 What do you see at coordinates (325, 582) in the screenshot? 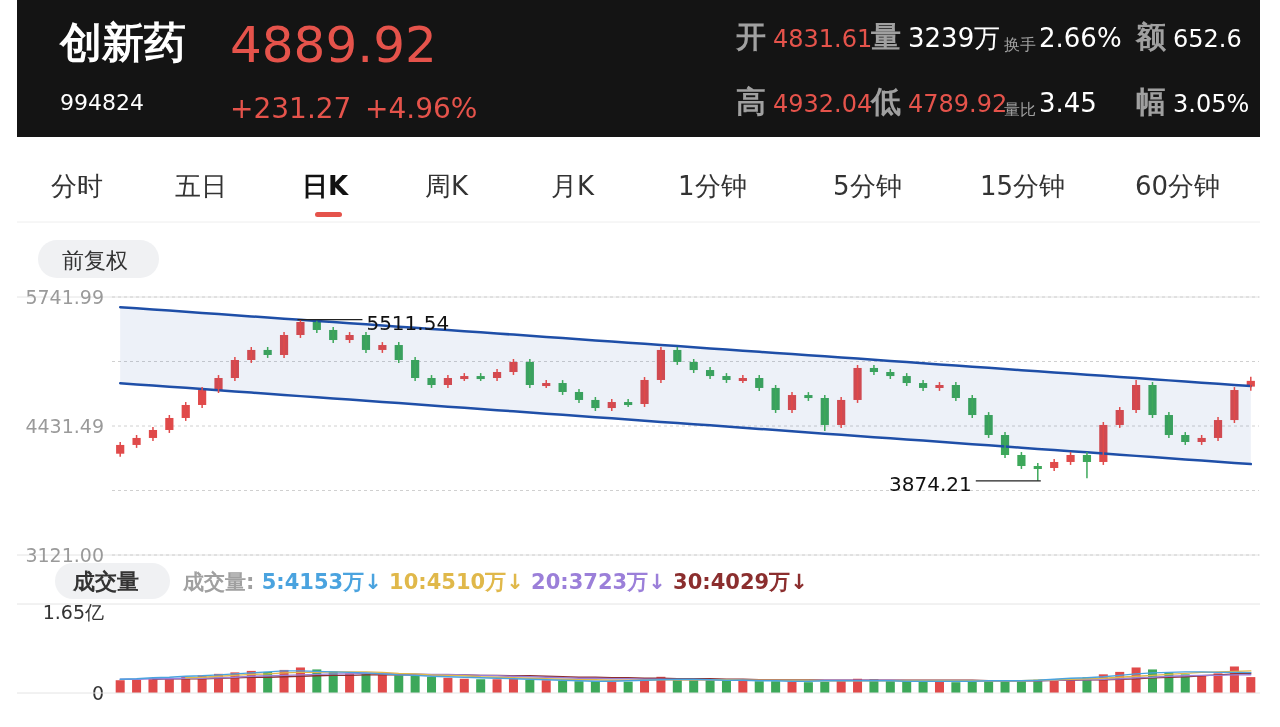
I see `text: 5:4153万↓` at bounding box center [325, 582].